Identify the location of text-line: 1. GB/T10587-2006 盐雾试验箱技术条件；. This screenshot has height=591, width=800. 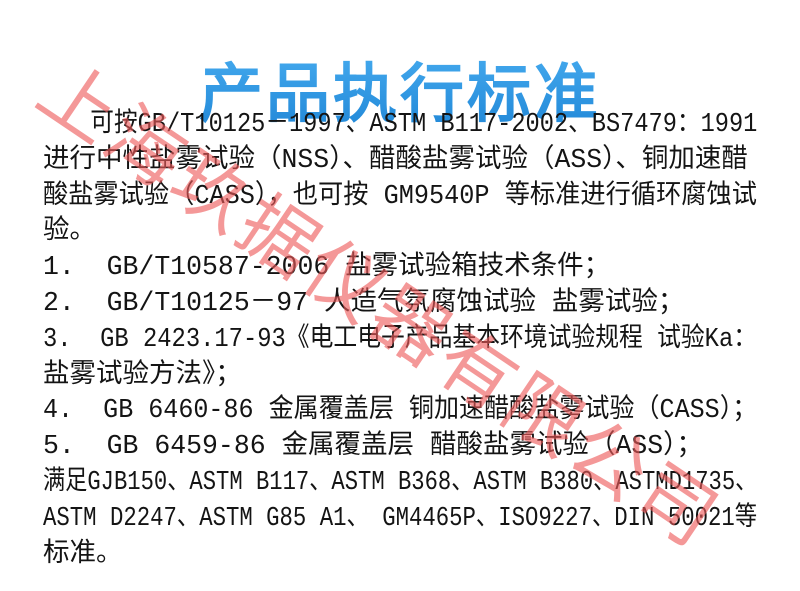
(327, 267).